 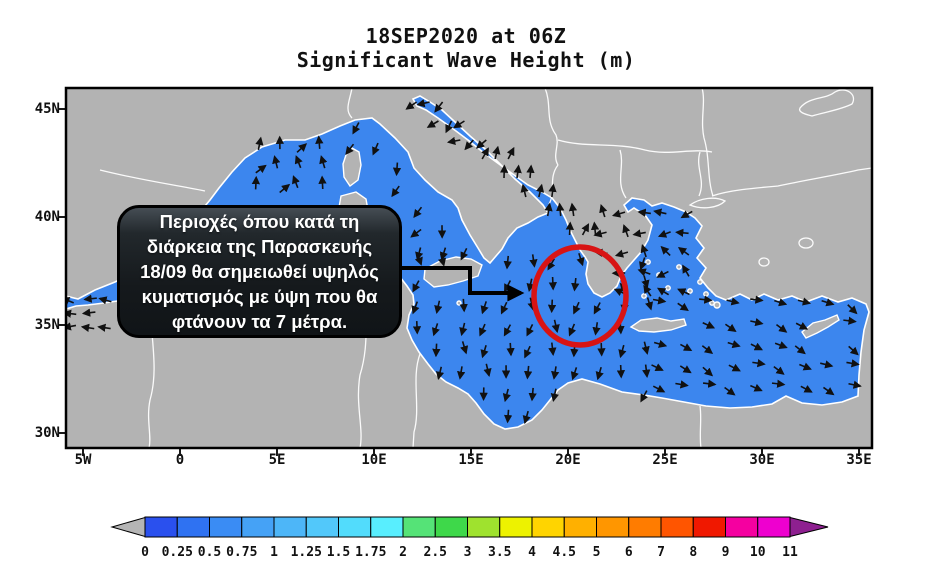 I want to click on annotation-line: 18/09 θα σημειωθεί υψηλός, so click(x=259, y=271).